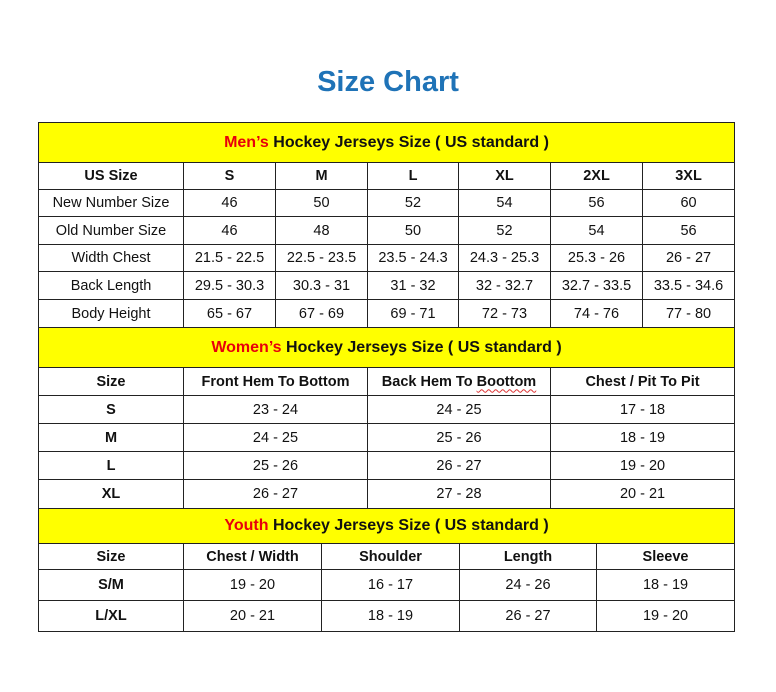  I want to click on column-header: Chest / Width, so click(252, 556).